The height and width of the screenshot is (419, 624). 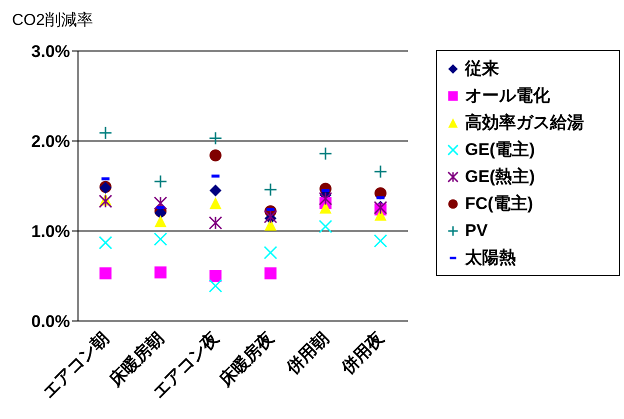 I want to click on legend-label: FC(電主), so click(x=499, y=204).